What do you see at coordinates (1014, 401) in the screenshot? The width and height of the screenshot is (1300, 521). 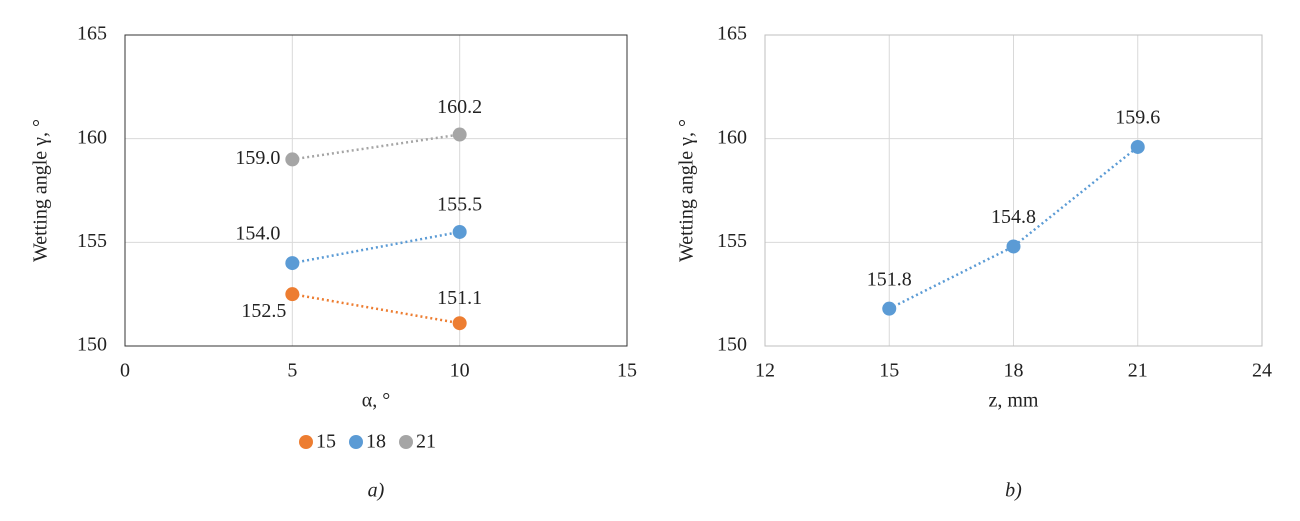 I see `x-axis-label: z, mm` at bounding box center [1014, 401].